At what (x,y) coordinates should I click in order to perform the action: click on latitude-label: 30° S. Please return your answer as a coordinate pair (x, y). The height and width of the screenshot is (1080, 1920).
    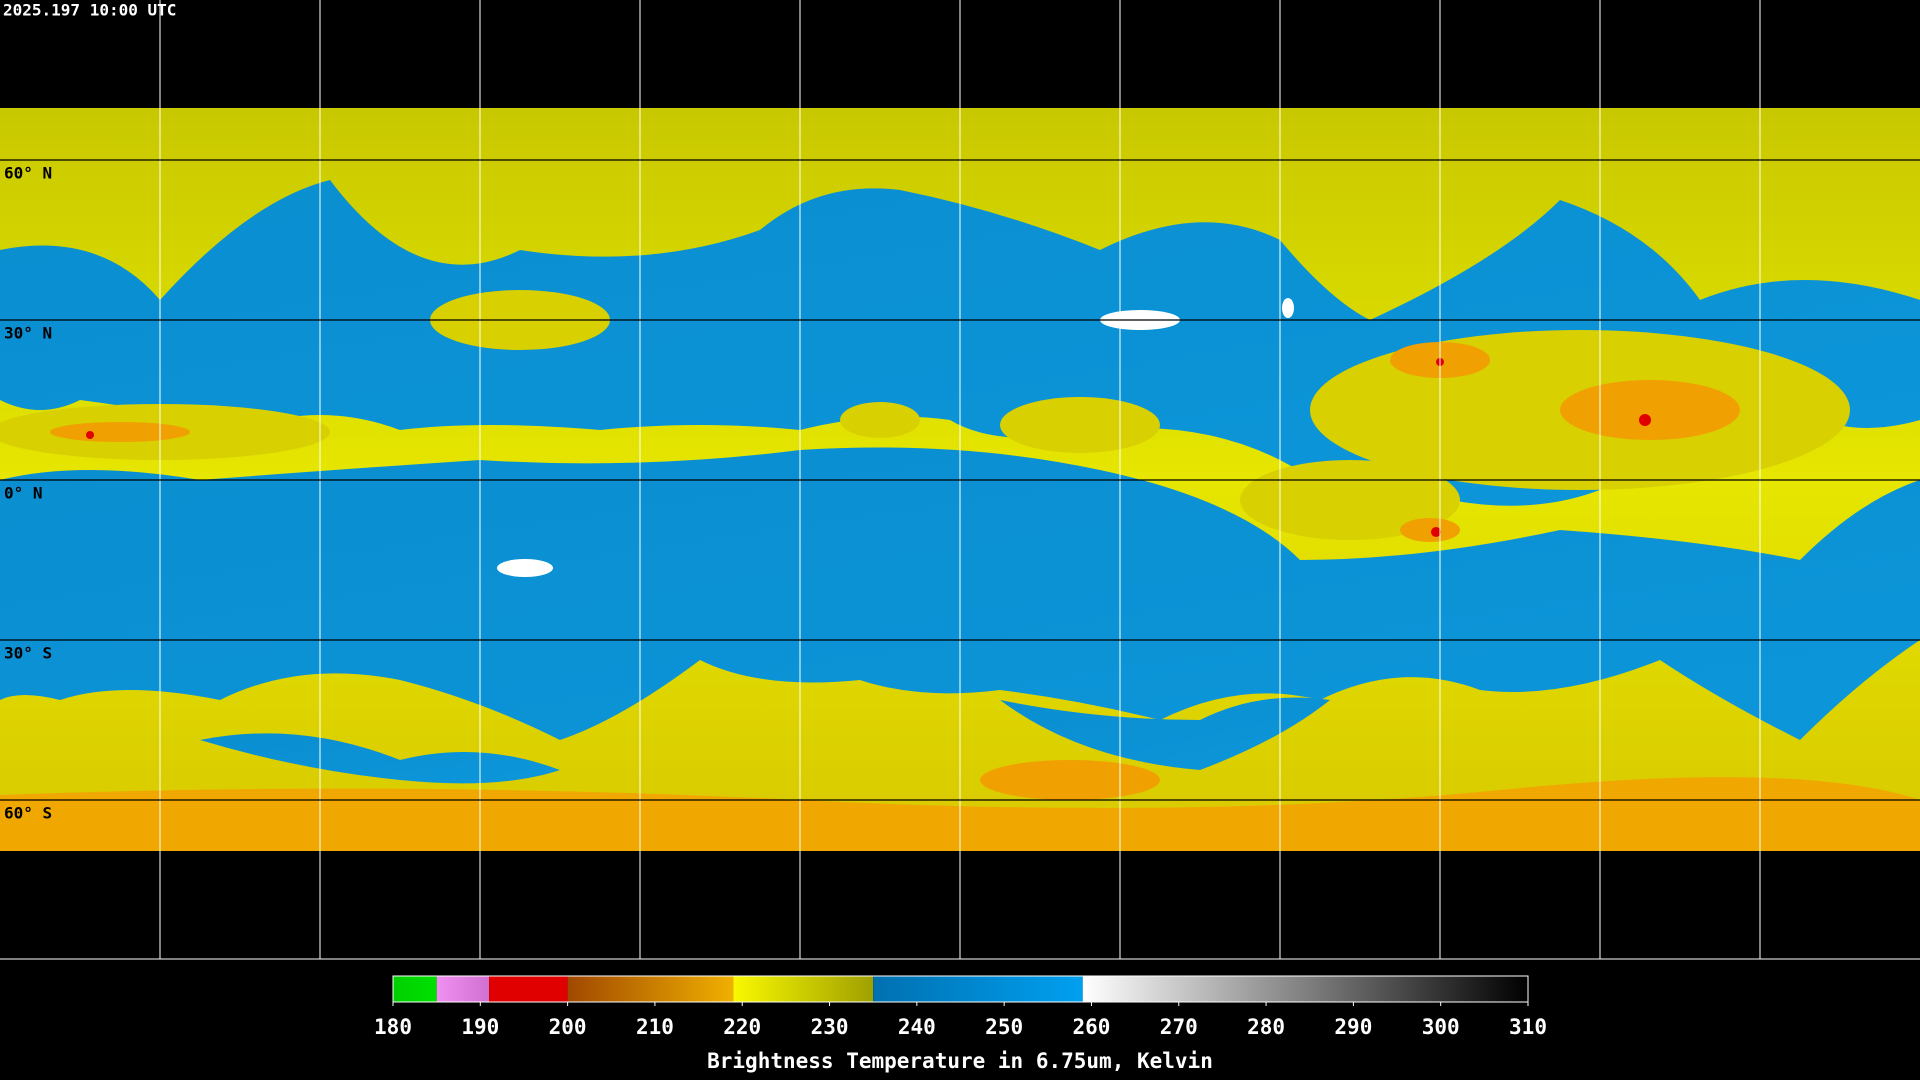
    Looking at the image, I should click on (28, 653).